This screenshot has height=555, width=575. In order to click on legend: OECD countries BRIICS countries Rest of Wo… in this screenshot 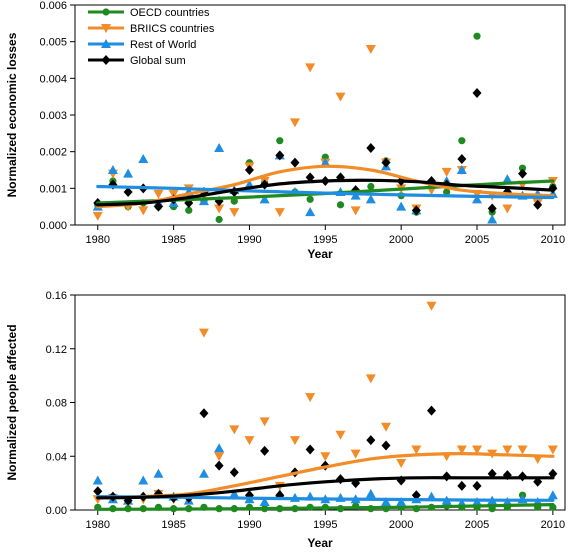, I will do `click(151, 37)`.